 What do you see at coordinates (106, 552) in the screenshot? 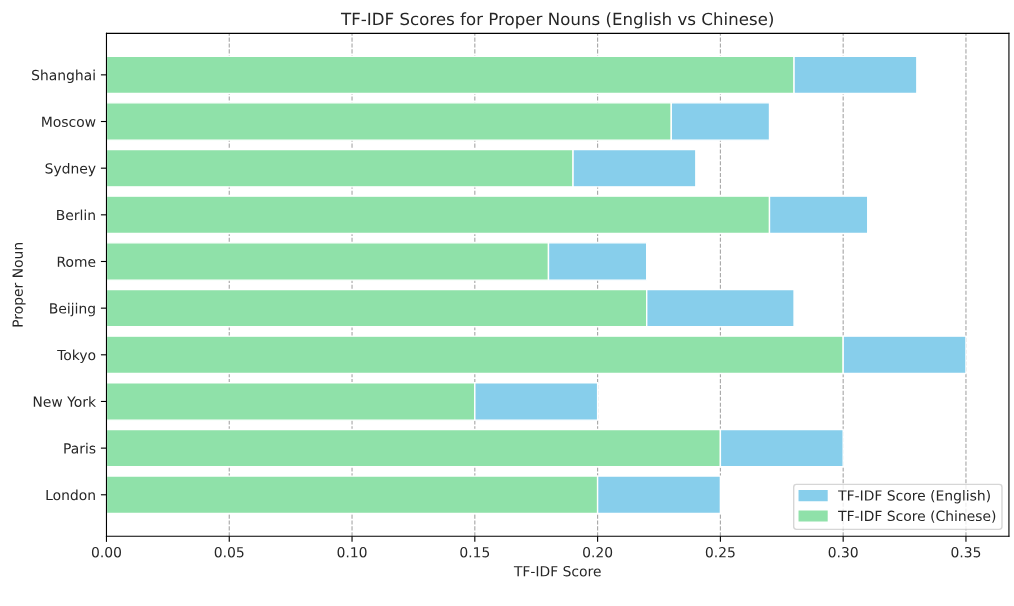
I see `x-tick-label: 0.00` at bounding box center [106, 552].